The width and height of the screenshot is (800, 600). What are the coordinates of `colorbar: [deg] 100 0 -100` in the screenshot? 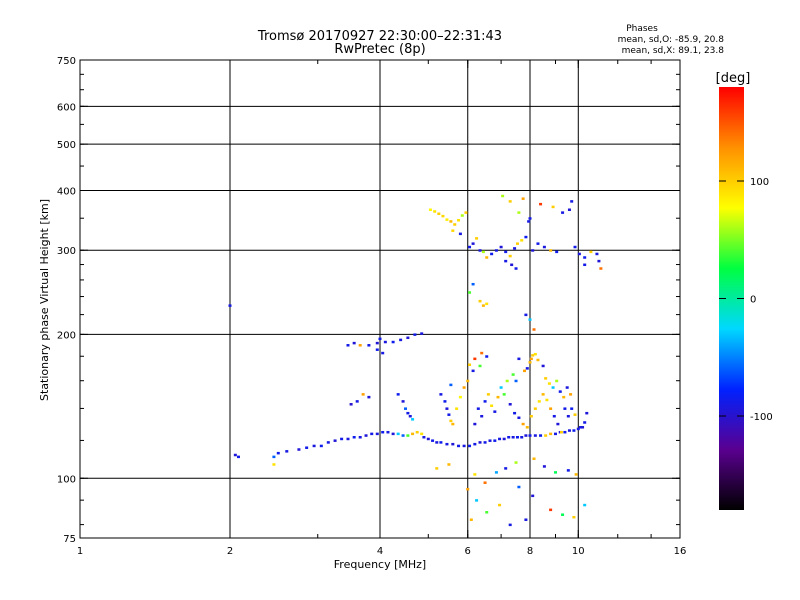 It's located at (744, 290).